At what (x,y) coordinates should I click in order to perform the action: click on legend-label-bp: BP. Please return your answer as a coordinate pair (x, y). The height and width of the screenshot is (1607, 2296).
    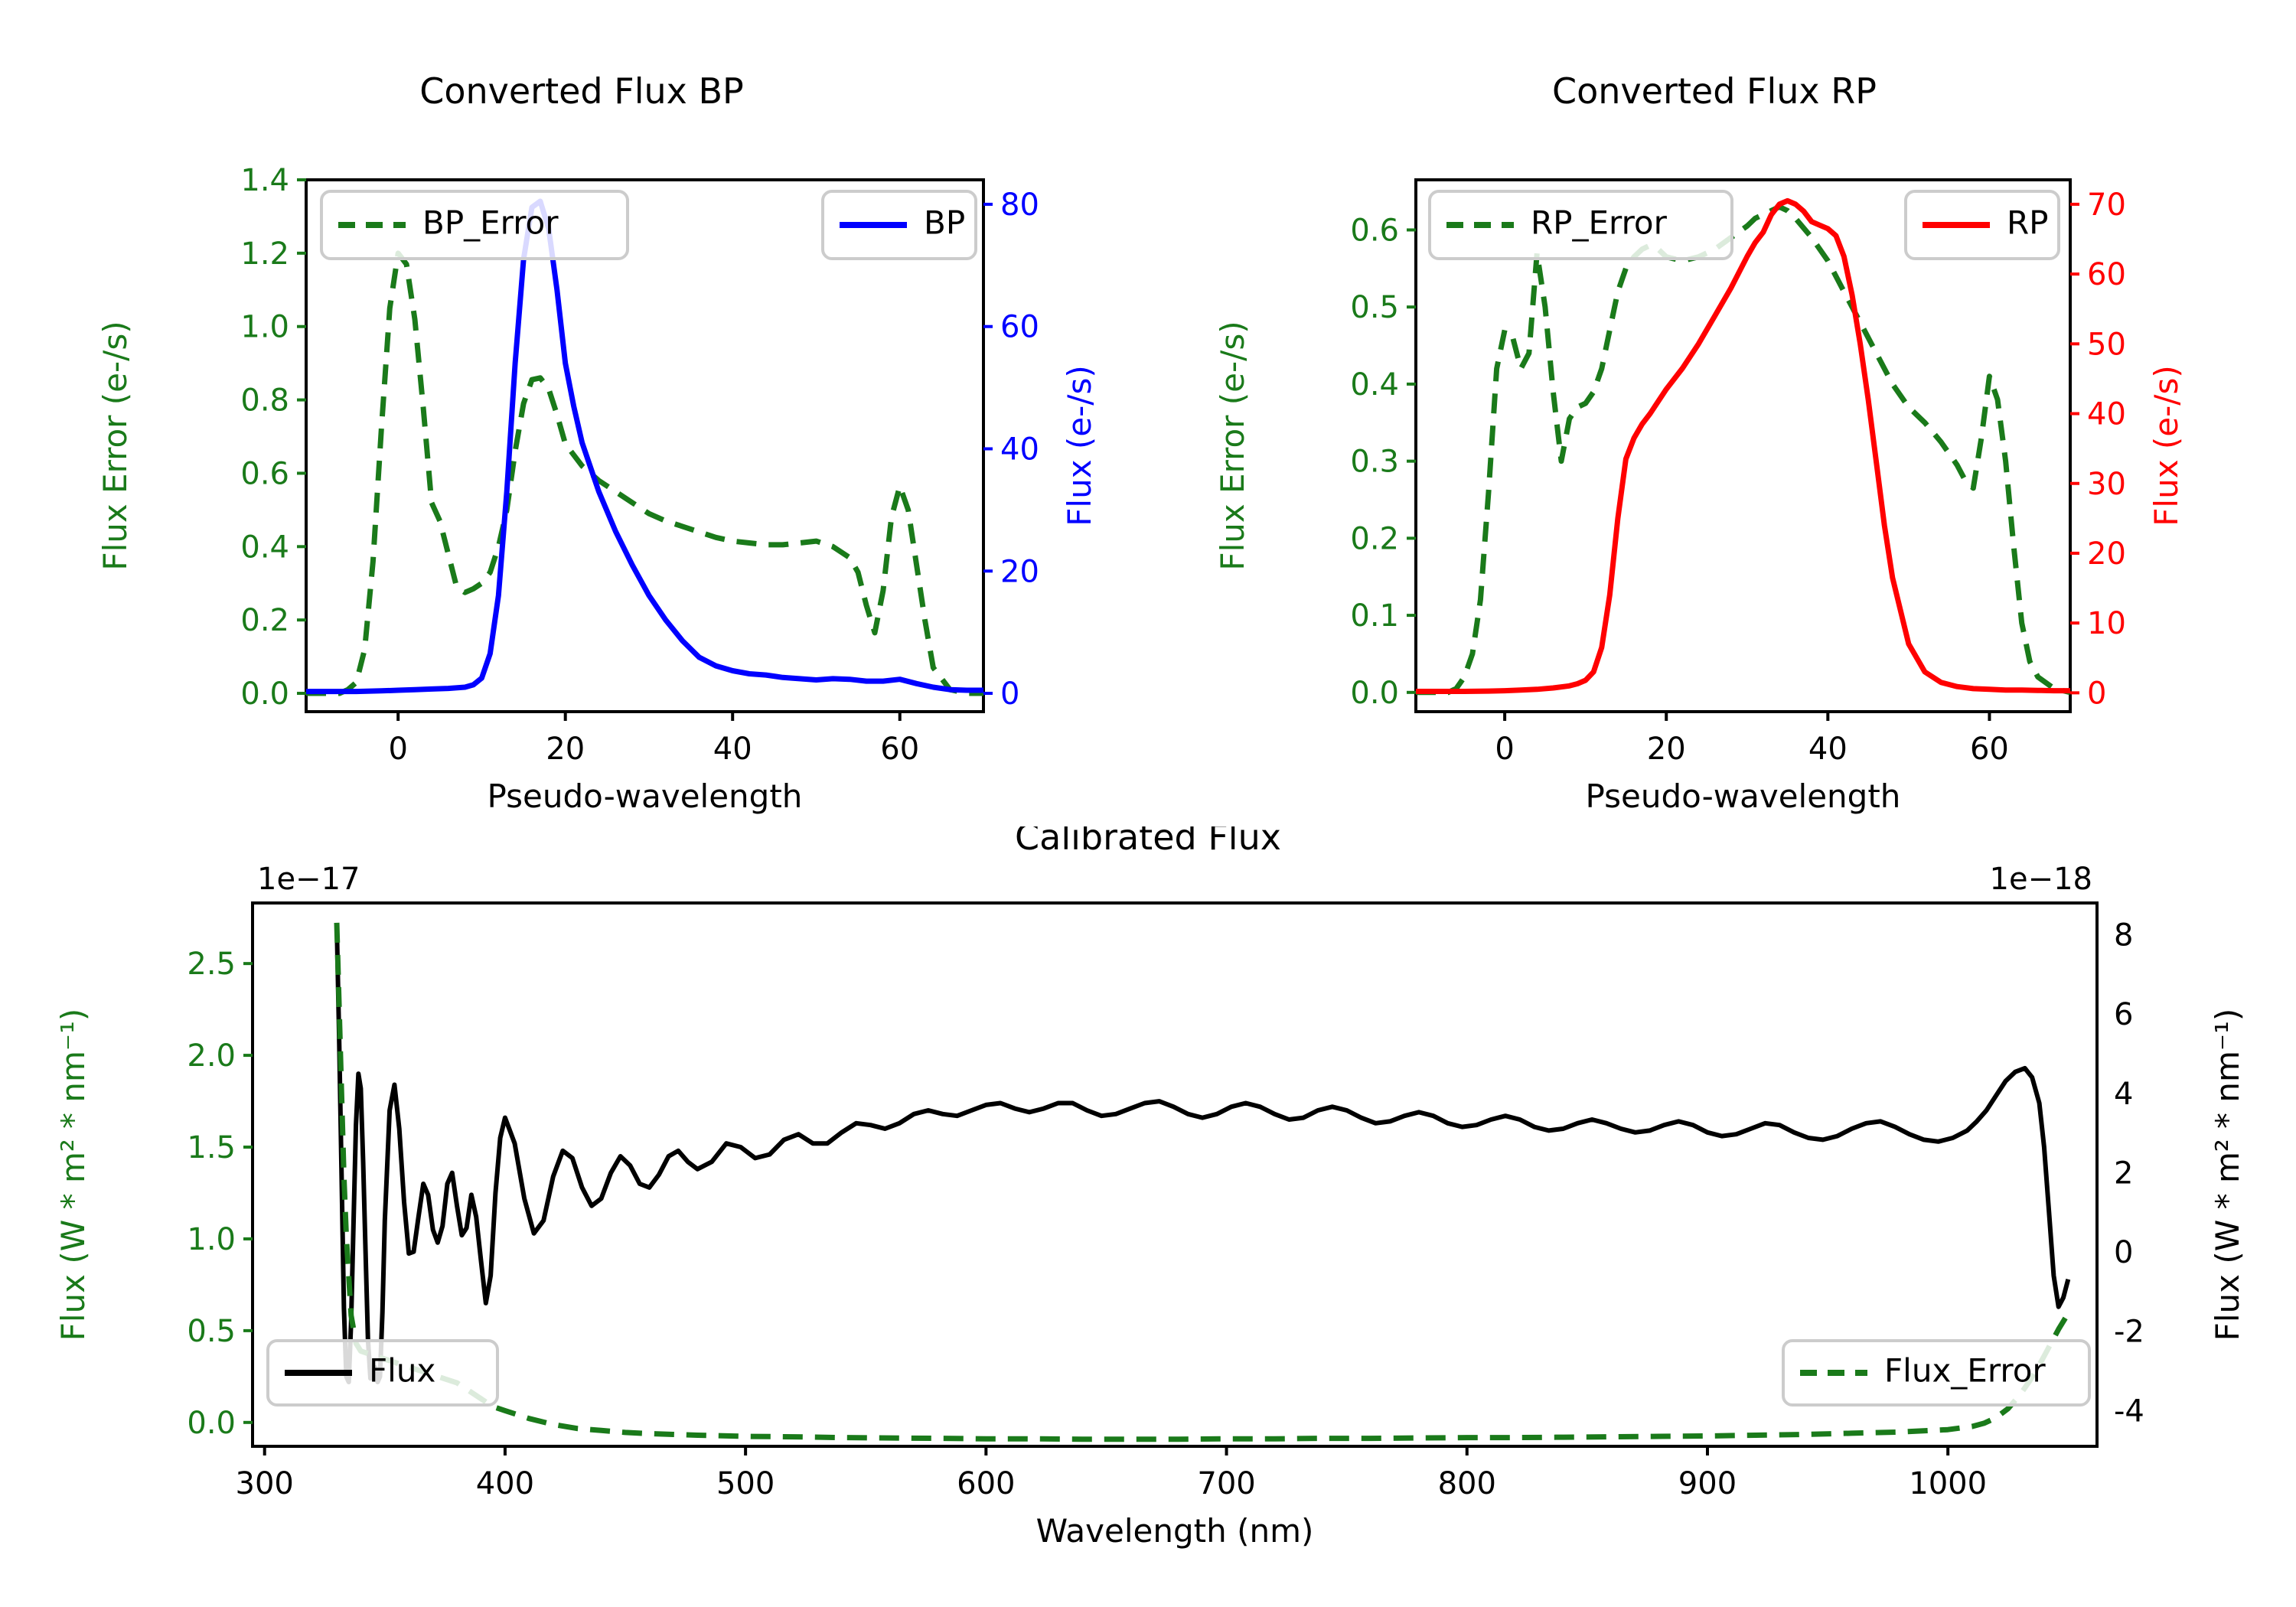
    Looking at the image, I should click on (944, 223).